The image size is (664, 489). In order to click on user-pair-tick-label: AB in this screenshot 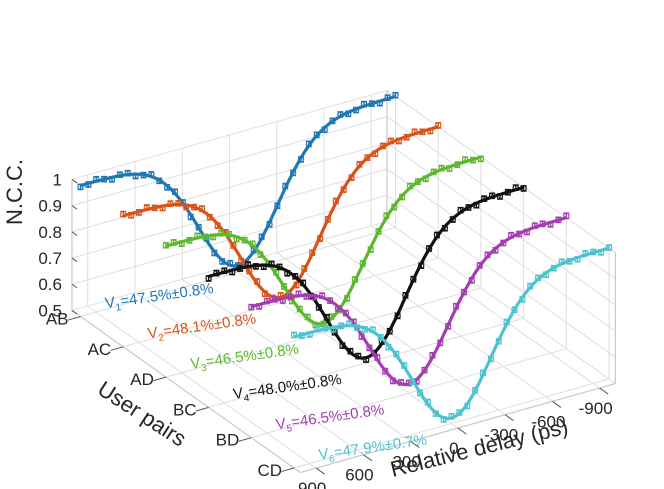, I will do `click(57, 319)`.